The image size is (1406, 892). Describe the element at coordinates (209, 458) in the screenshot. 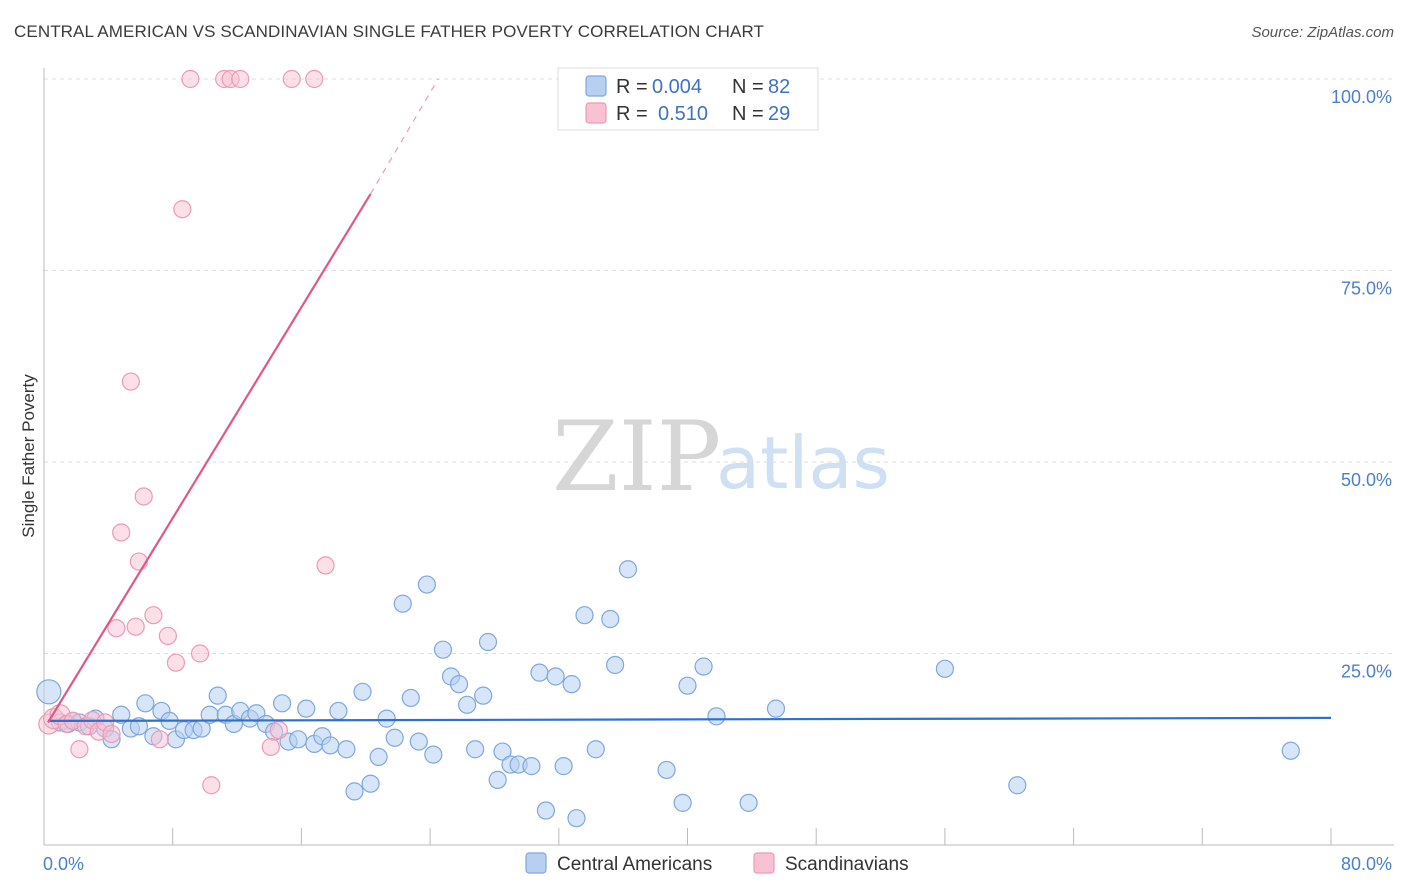

I see `trendline-scandinavians` at that location.